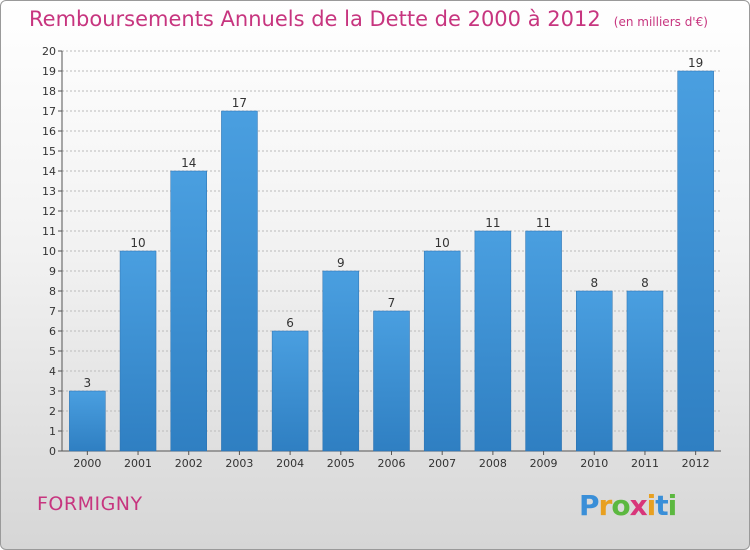 This screenshot has width=750, height=550. Describe the element at coordinates (594, 463) in the screenshot. I see `x-tick-label: 2010` at that location.